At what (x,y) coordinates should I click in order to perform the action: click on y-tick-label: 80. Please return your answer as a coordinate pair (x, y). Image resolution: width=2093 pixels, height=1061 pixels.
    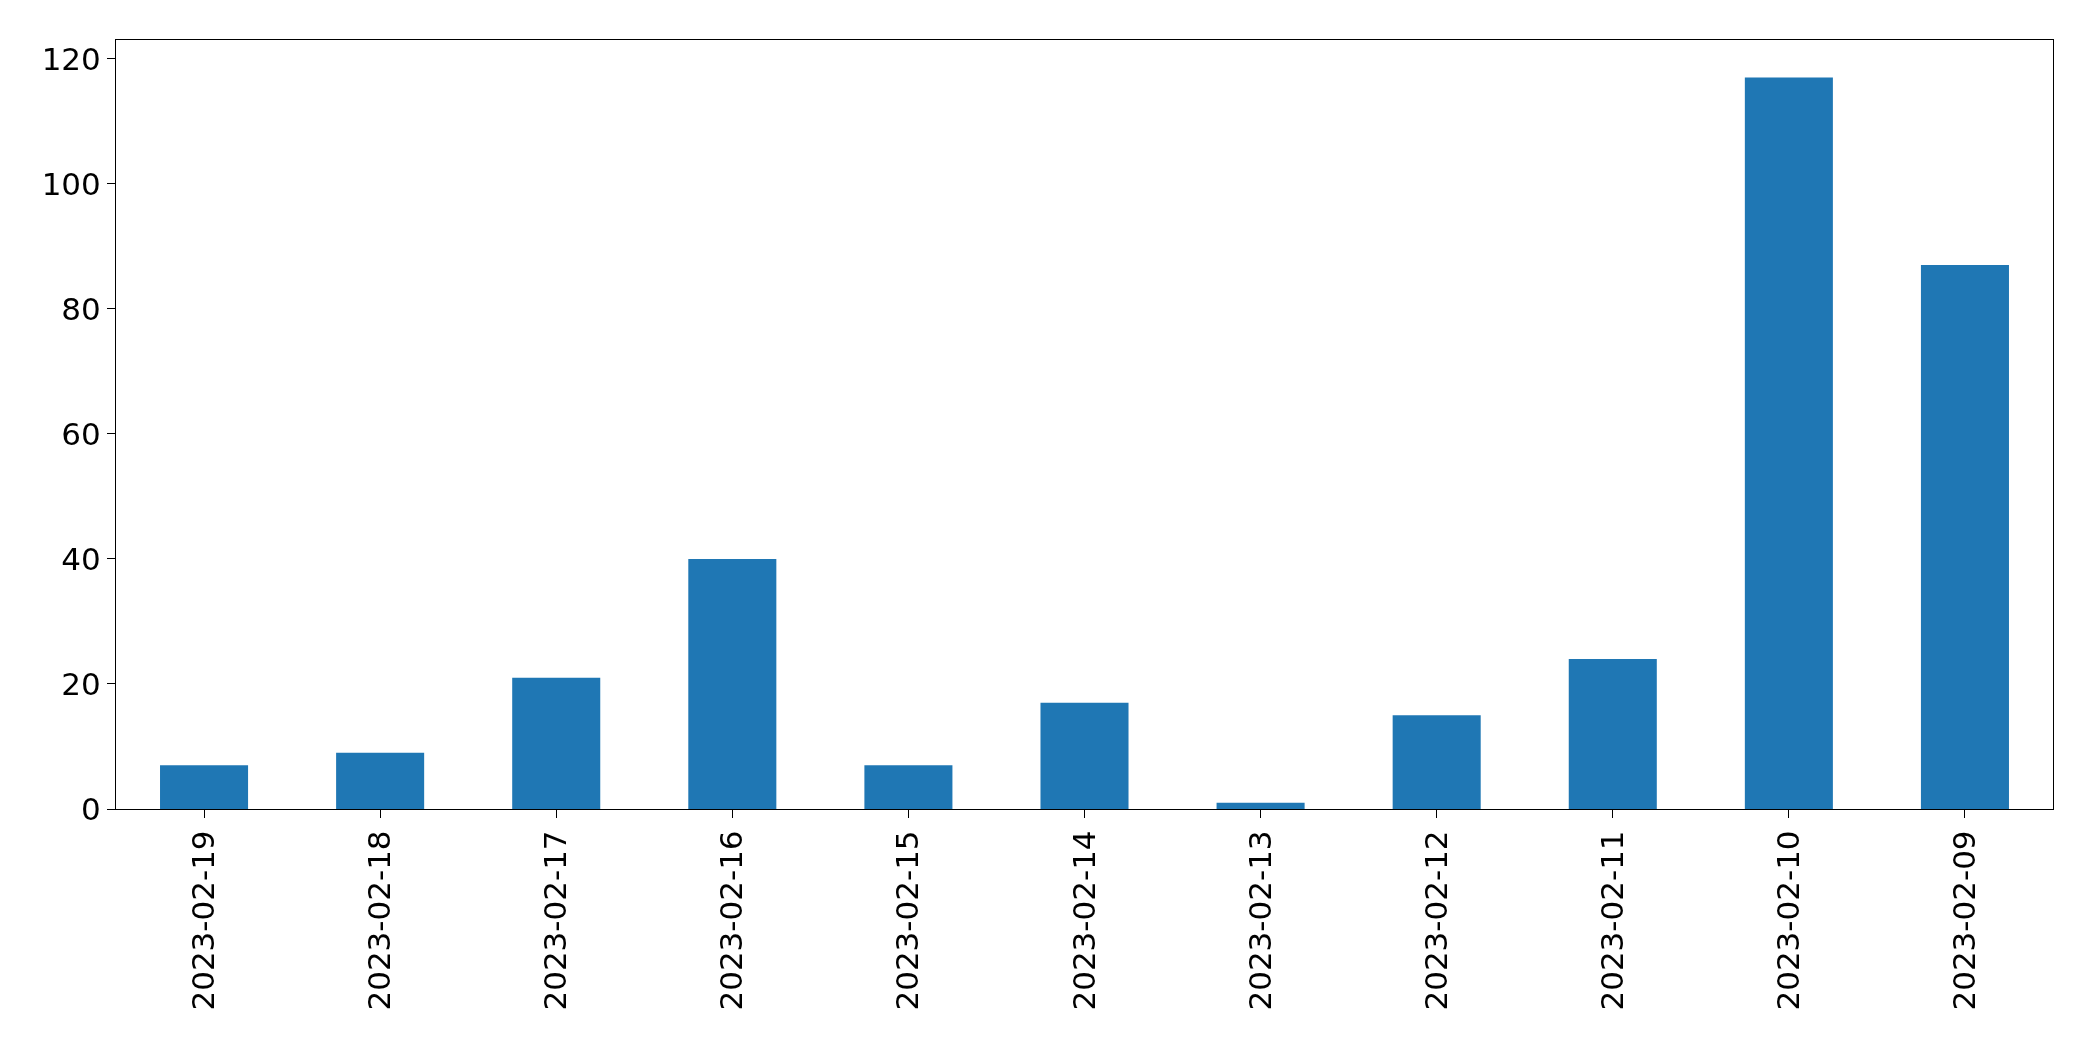
    Looking at the image, I should click on (81, 308).